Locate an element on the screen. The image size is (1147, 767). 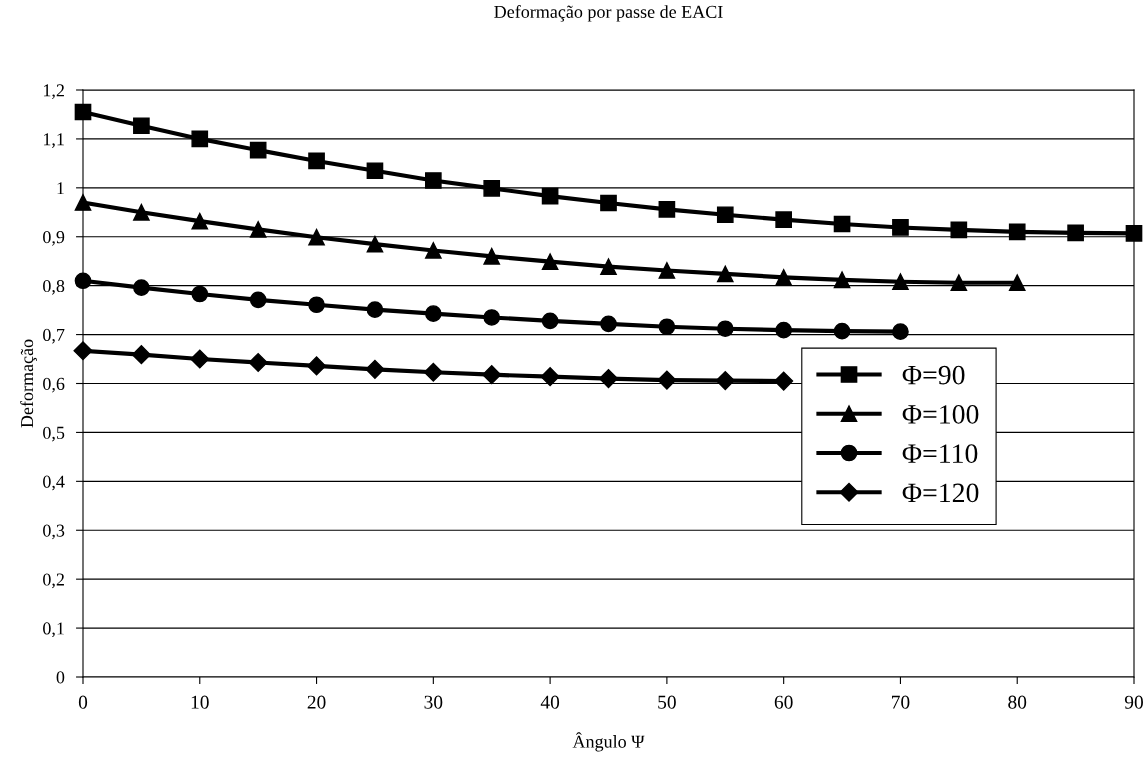
y-tick-label: 1 is located at coordinates (60, 188).